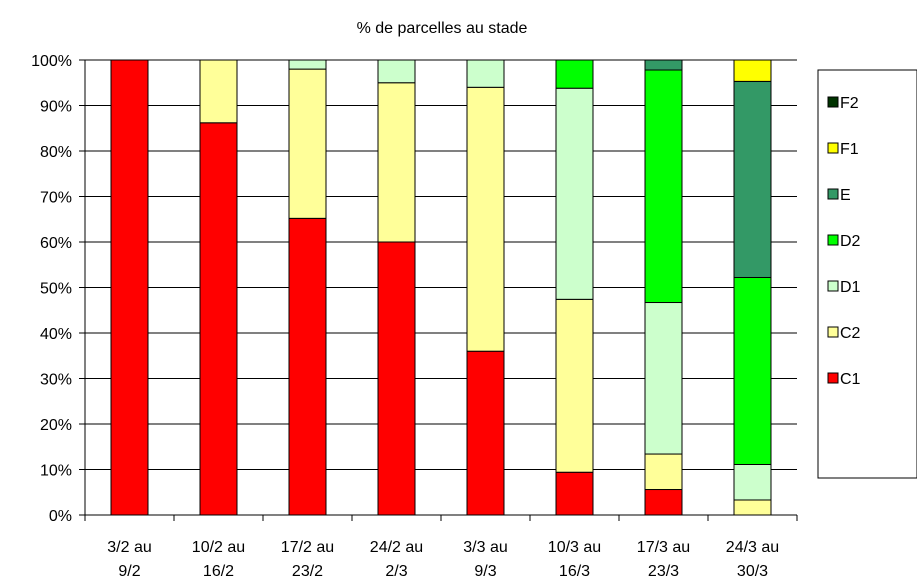 The height and width of the screenshot is (584, 917). What do you see at coordinates (56, 471) in the screenshot?
I see `y-tick-label: 10%` at bounding box center [56, 471].